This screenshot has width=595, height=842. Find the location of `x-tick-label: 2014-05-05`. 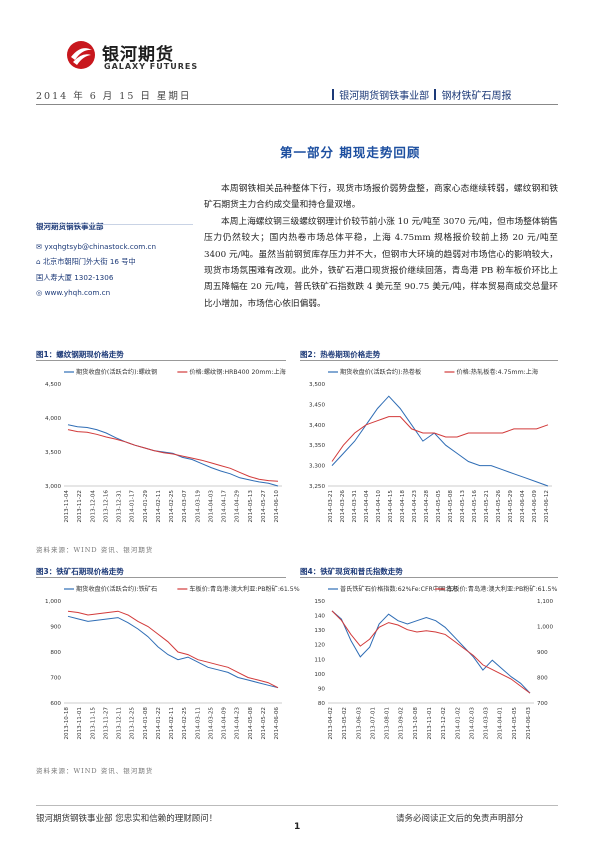

x-tick-label: 2014-05-05 is located at coordinates (515, 723).